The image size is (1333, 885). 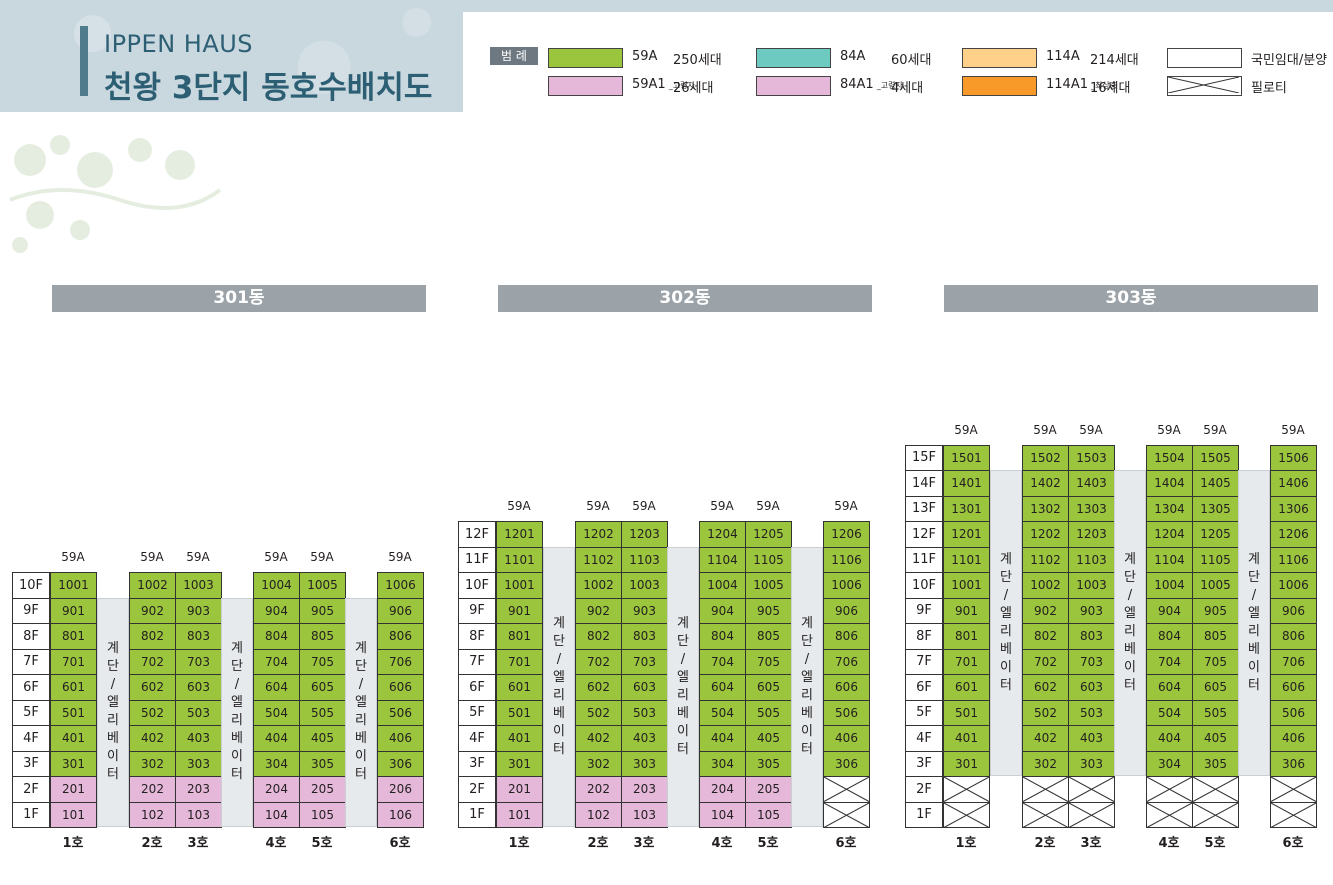 I want to click on unit-cell: 605, so click(x=768, y=687).